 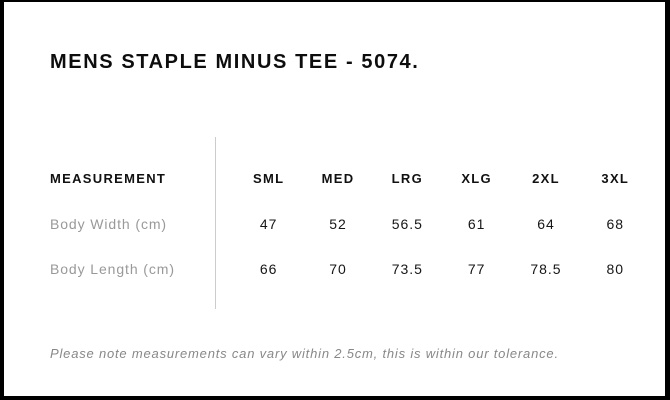 I want to click on page-title: MENS STAPLE MINUS TEE - 5074., so click(x=235, y=62).